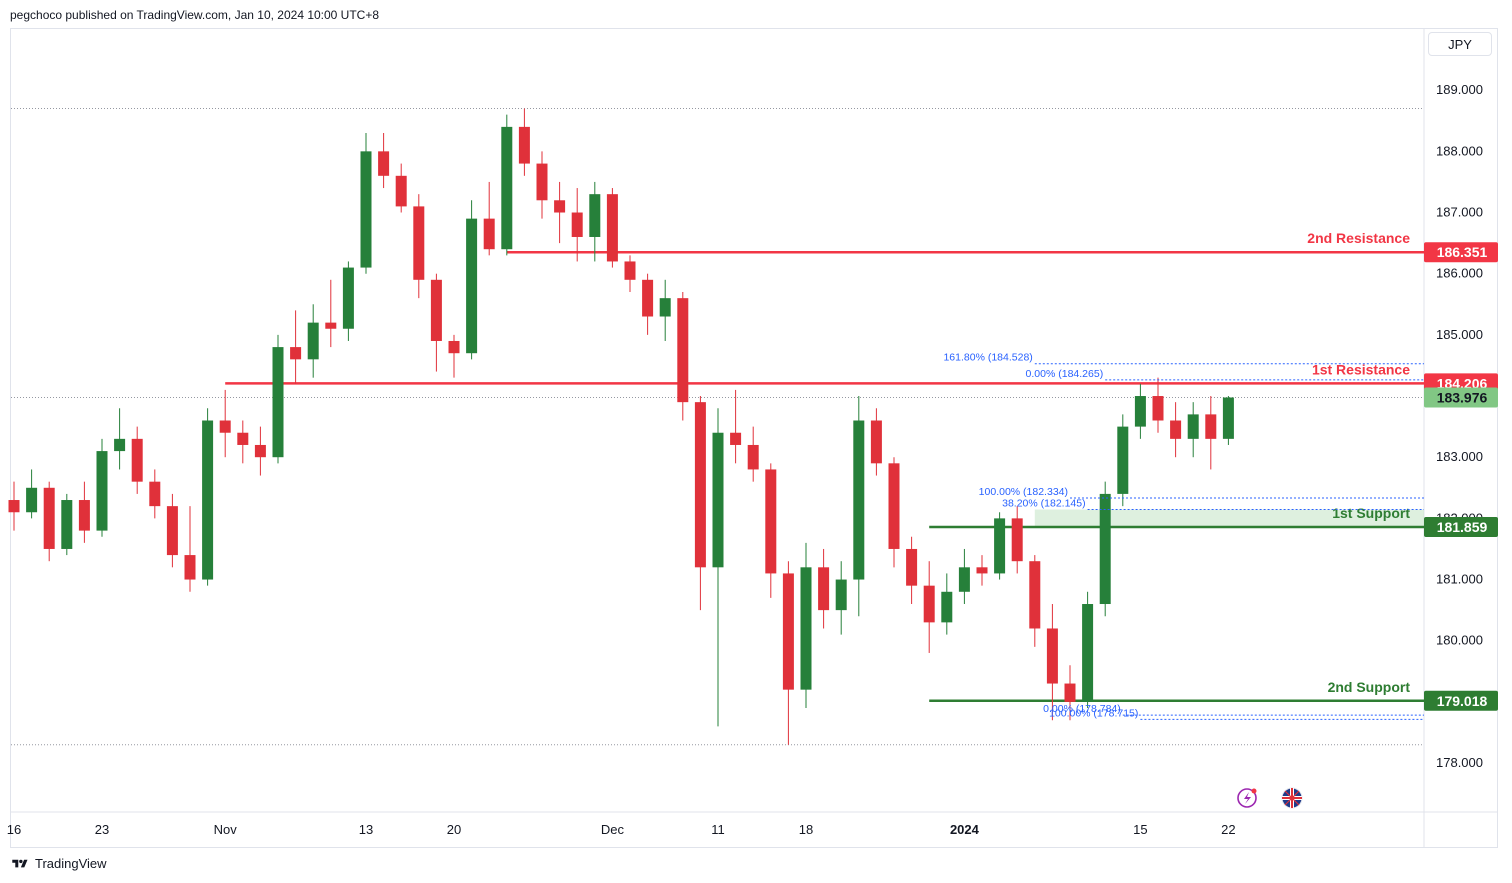  I want to click on tradingview-logo-icon, so click(20, 863).